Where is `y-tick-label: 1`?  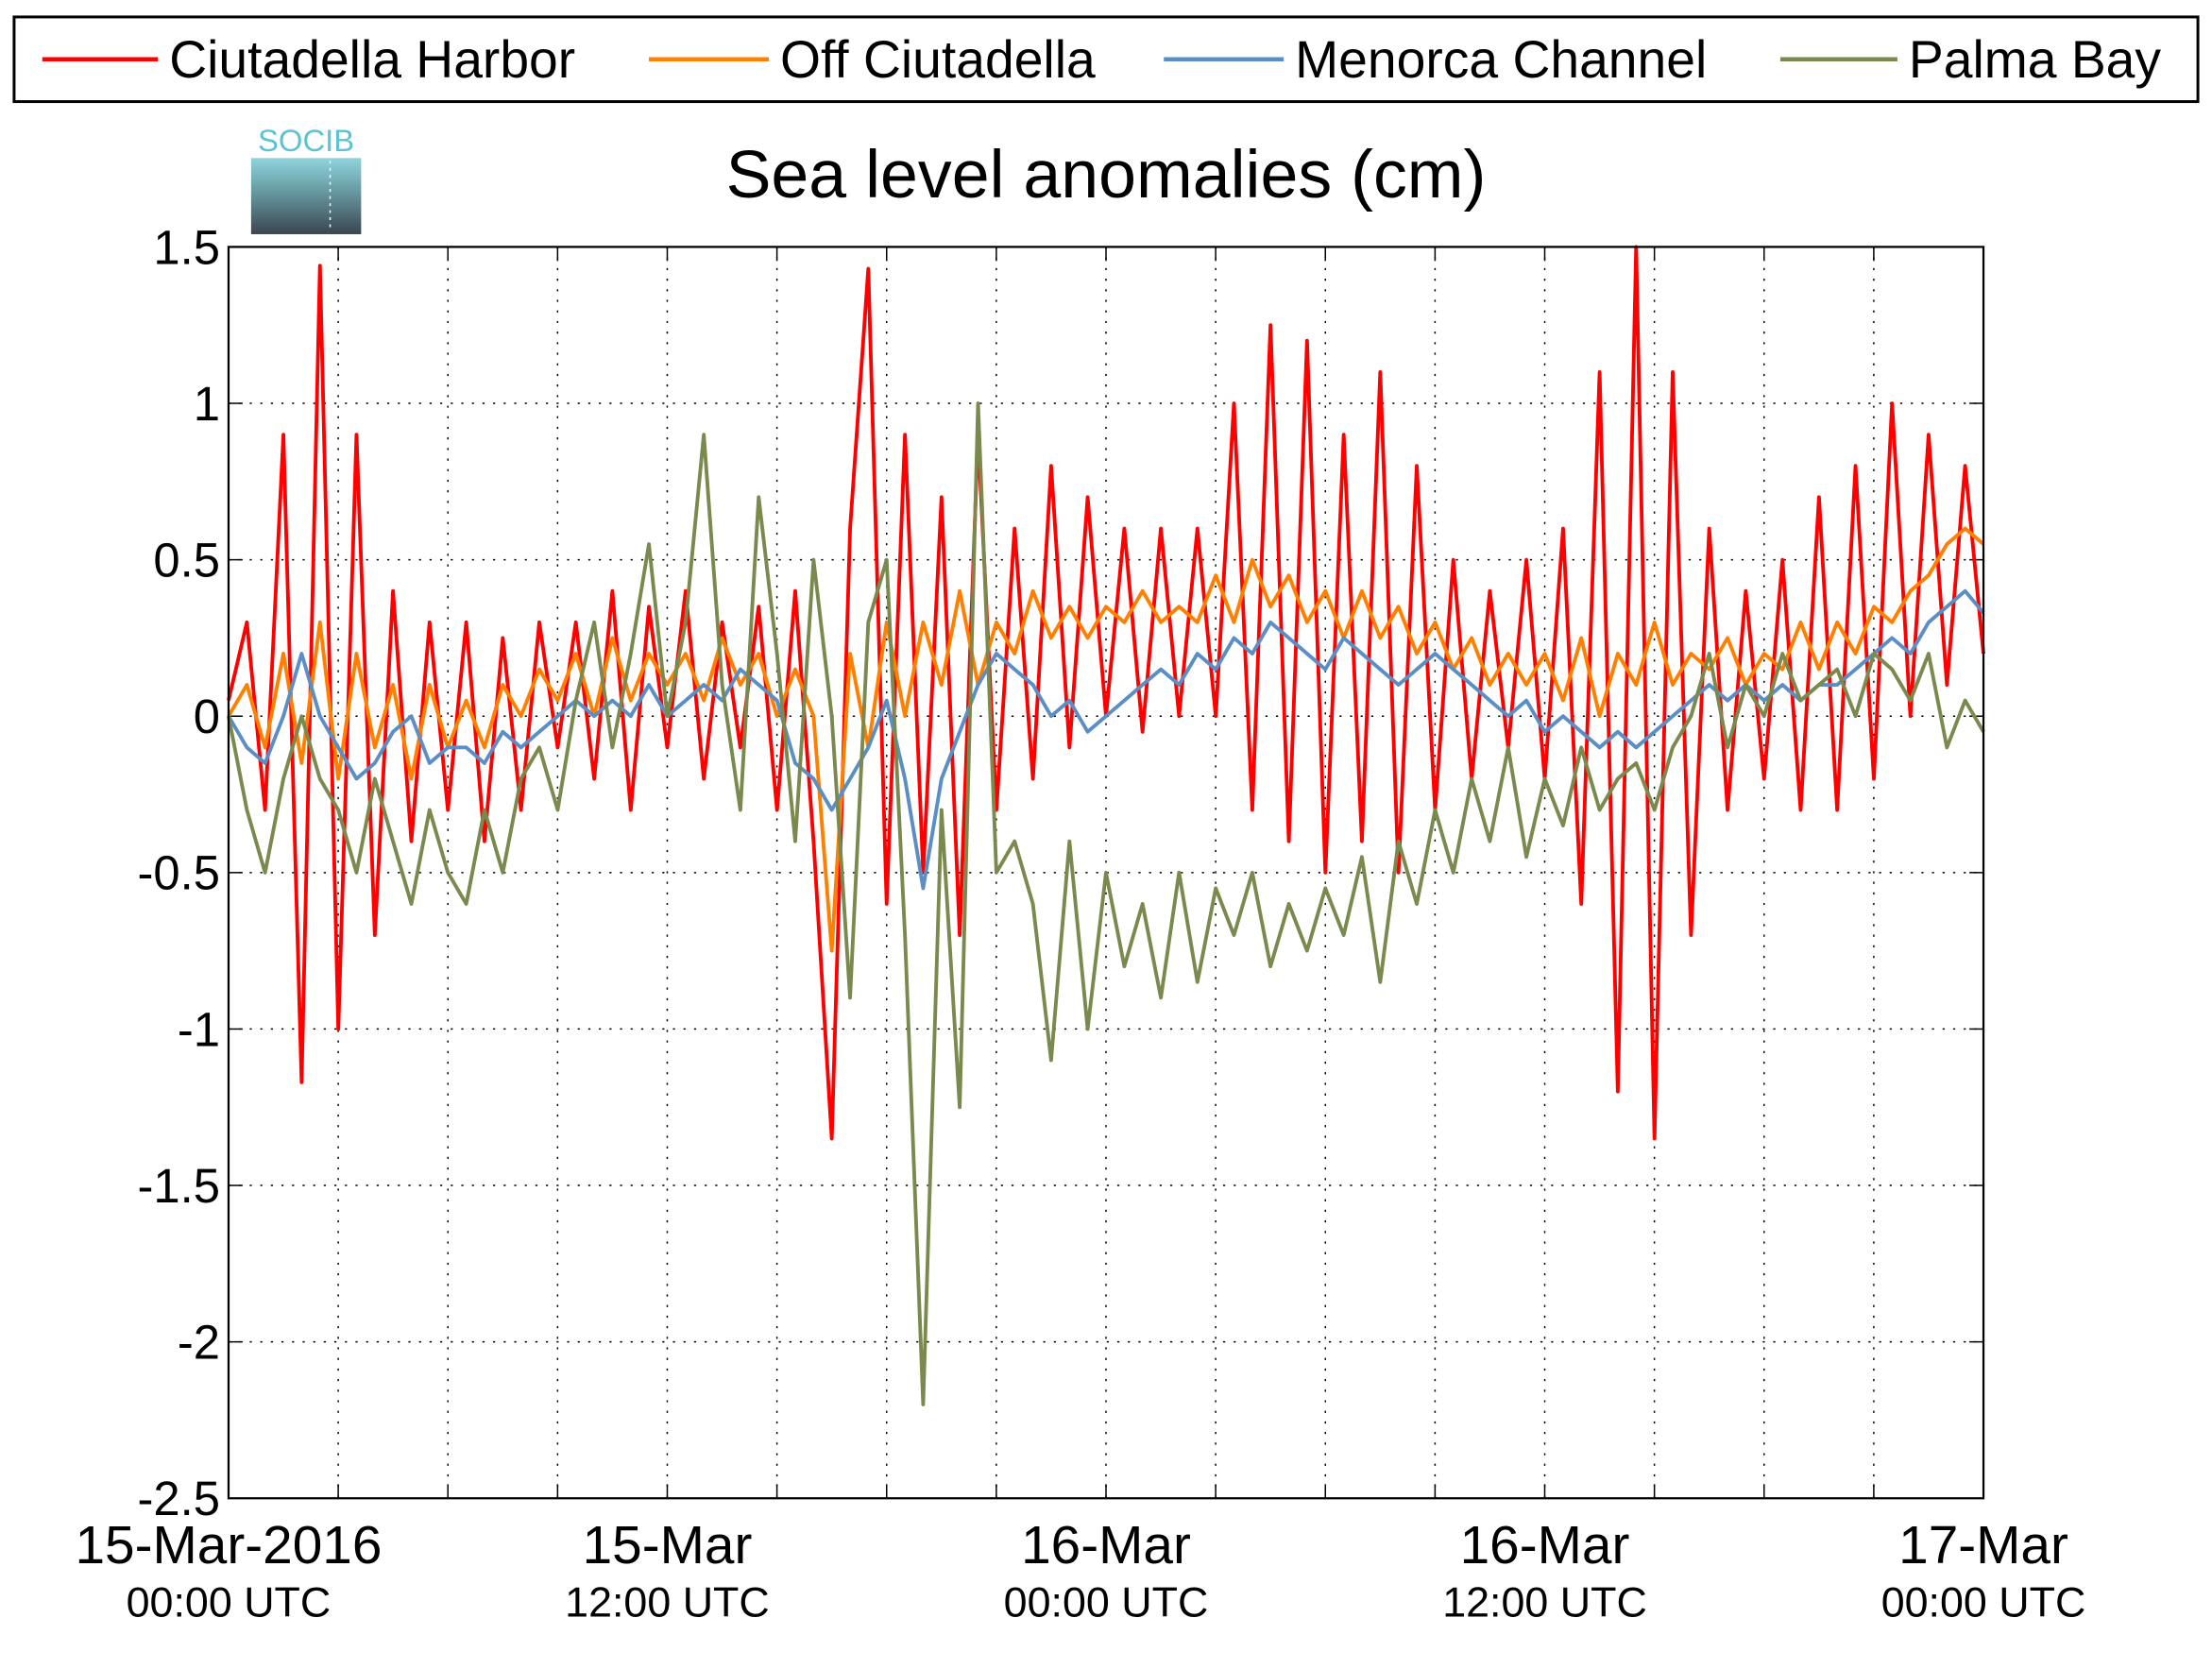 y-tick-label: 1 is located at coordinates (207, 404).